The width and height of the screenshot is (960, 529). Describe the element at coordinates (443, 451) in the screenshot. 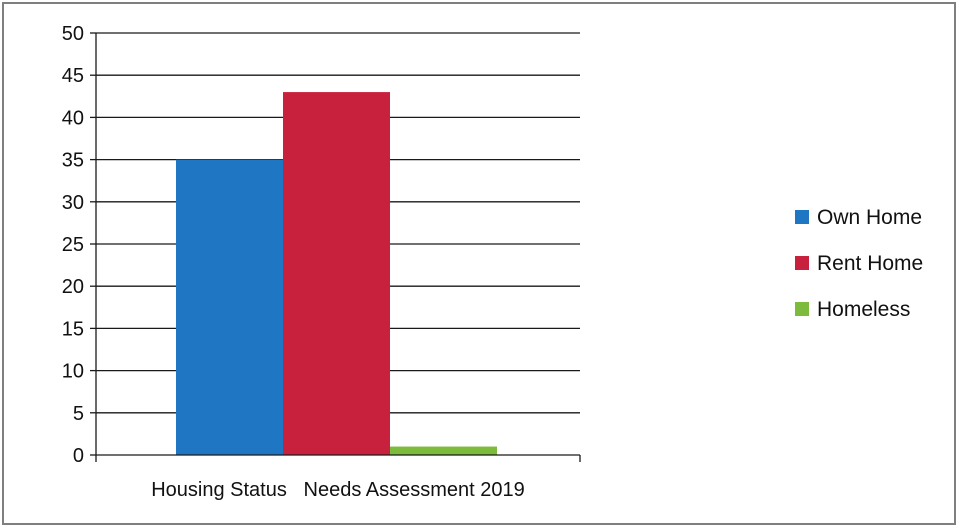

I see `bar-homeless` at that location.